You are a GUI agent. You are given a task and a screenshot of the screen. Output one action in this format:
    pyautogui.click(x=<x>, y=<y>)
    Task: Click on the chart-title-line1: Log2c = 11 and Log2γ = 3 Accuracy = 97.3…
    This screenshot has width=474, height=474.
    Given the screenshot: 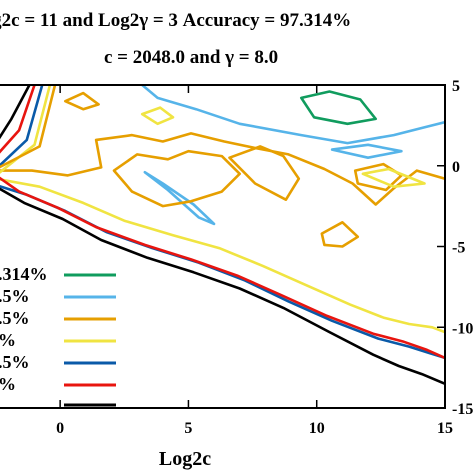 What is the action you would take?
    pyautogui.click(x=175, y=20)
    